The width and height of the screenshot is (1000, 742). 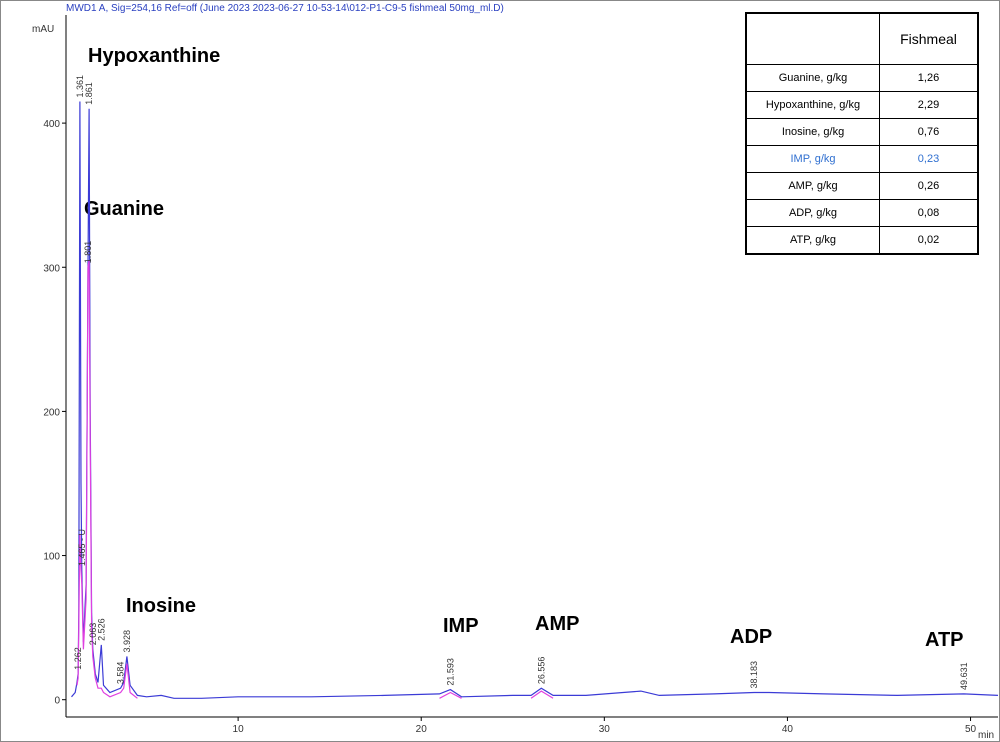 What do you see at coordinates (93, 634) in the screenshot?
I see `peak-label: 2.063` at bounding box center [93, 634].